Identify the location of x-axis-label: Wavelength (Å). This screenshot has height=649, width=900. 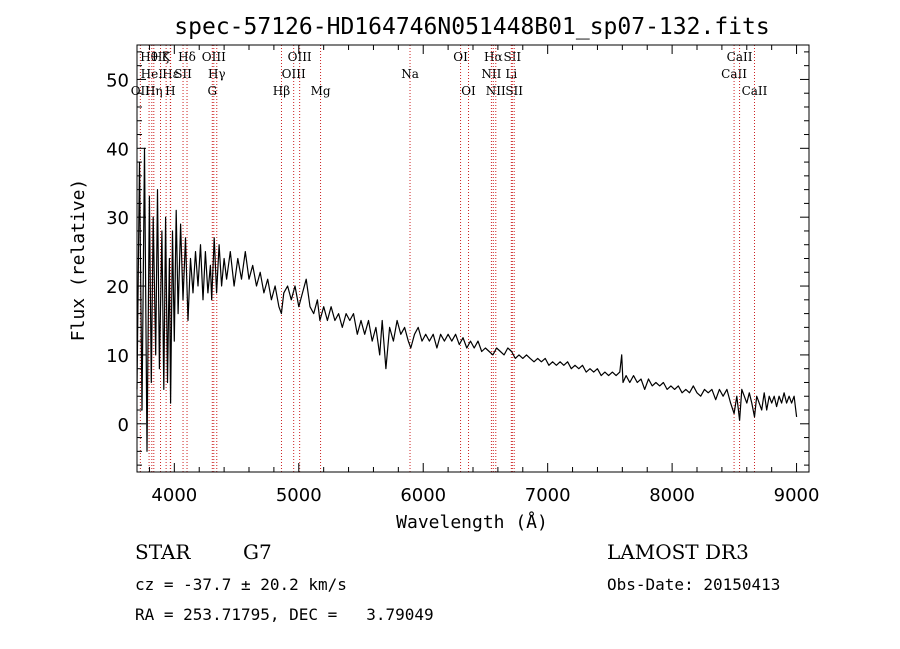
(472, 522).